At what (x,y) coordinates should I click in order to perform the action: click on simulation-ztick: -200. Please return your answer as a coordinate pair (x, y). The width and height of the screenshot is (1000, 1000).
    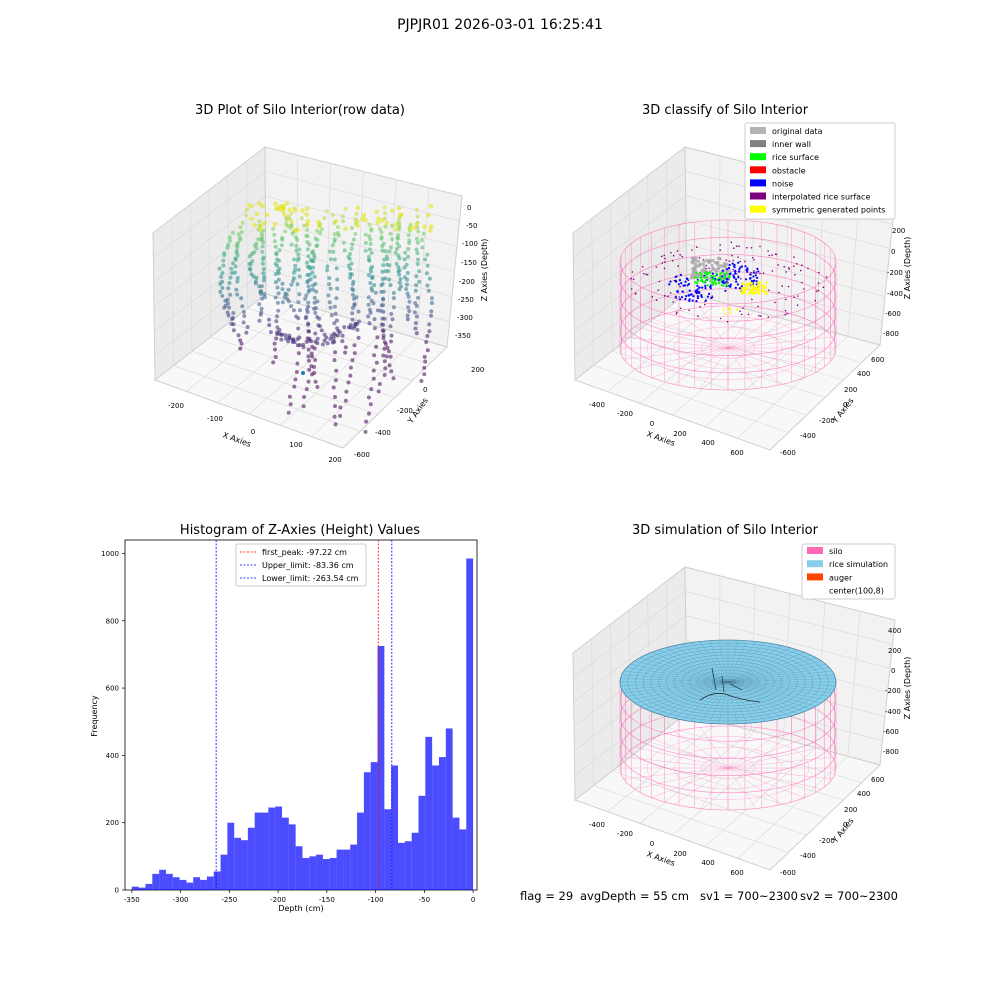
    Looking at the image, I should click on (893, 691).